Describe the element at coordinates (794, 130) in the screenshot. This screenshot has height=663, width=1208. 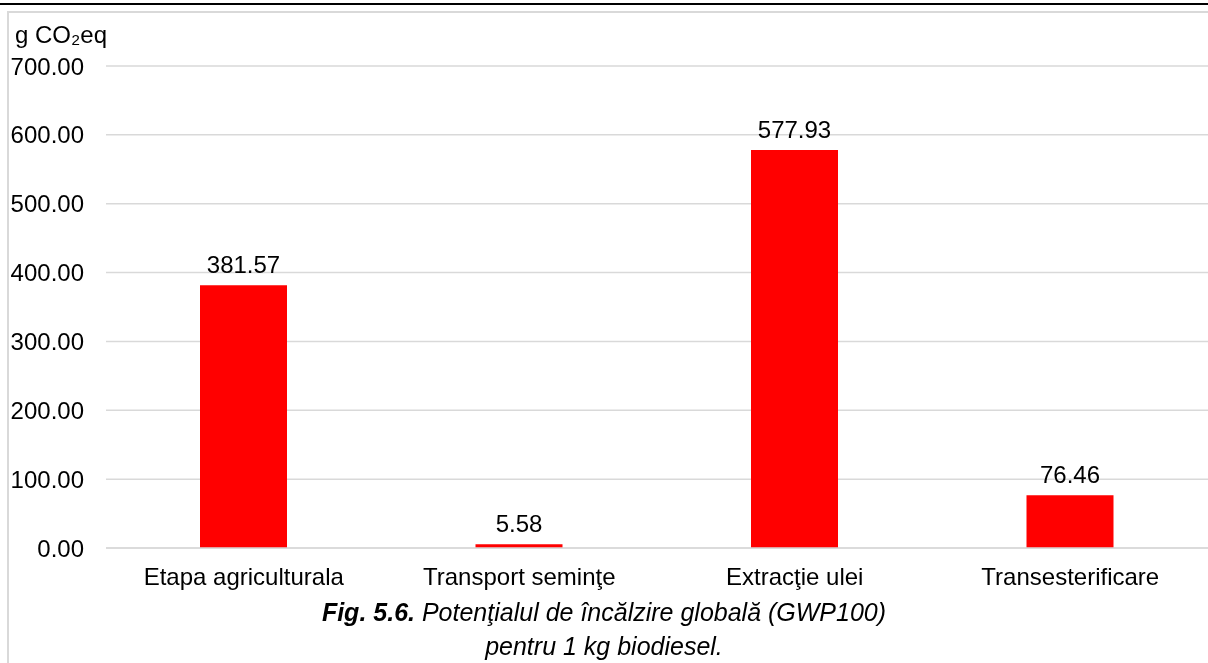
I see `data-label: 577.93` at that location.